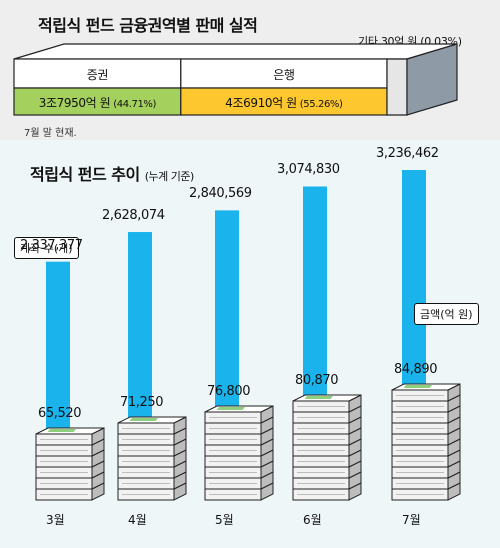  What do you see at coordinates (411, 520) in the screenshot?
I see `month-label: 7월` at bounding box center [411, 520].